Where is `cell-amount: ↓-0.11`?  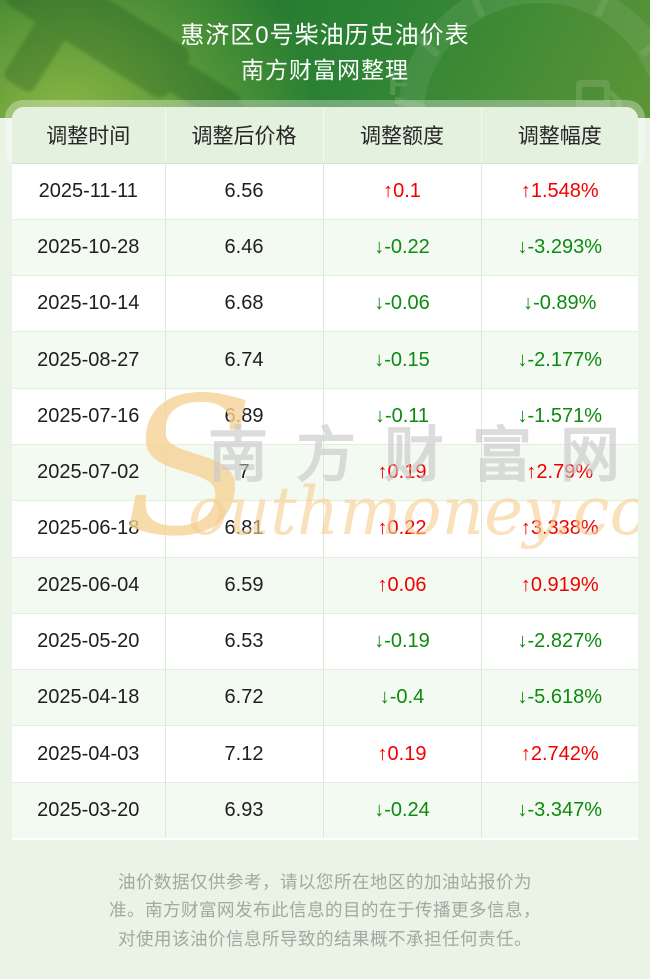 cell-amount: ↓-0.11 is located at coordinates (402, 416).